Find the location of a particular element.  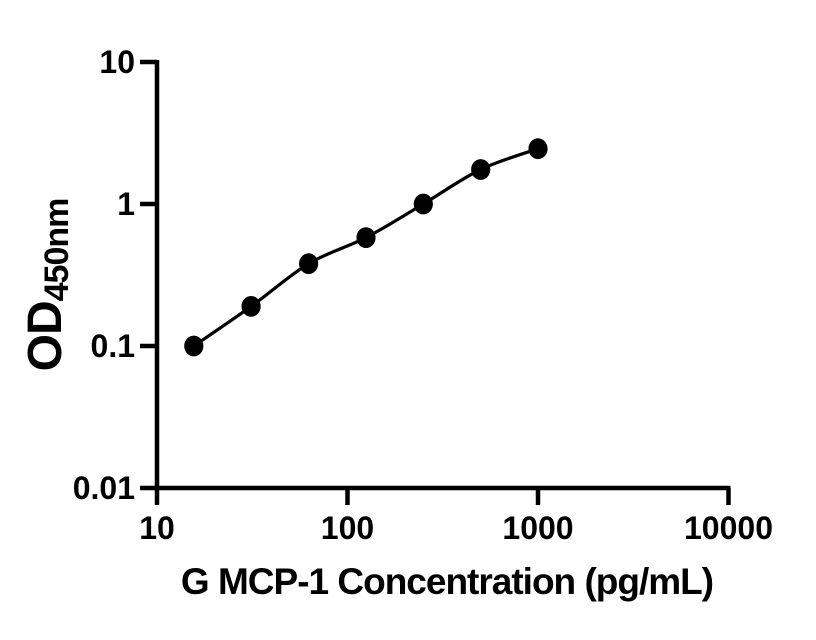

y-axis-title-subscript: 450nm is located at coordinates (57, 250).